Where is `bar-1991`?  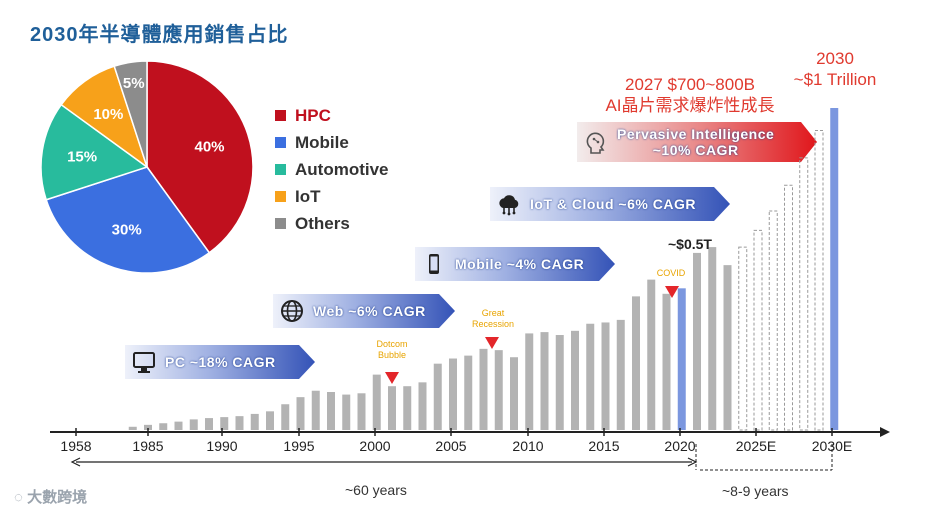
bar-1991 is located at coordinates (239, 423).